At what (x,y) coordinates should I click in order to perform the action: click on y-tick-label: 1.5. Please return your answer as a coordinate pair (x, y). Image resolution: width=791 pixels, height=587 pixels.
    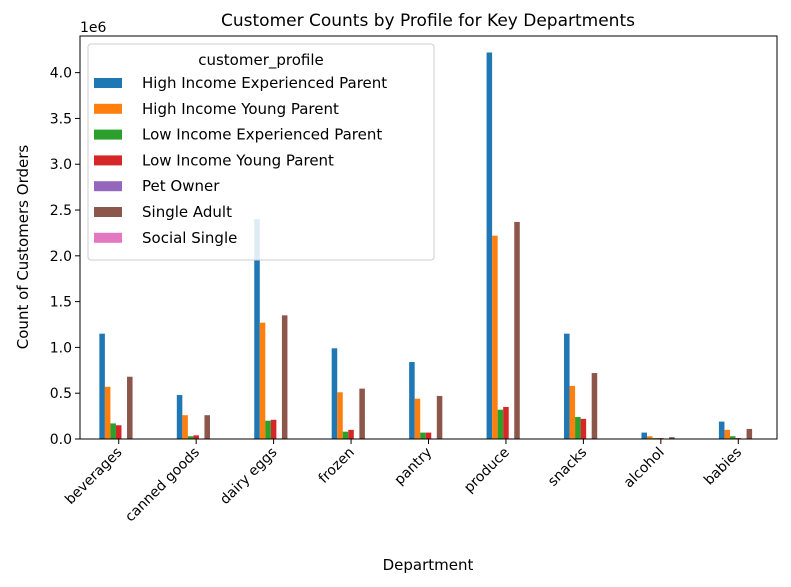
    Looking at the image, I should click on (61, 303).